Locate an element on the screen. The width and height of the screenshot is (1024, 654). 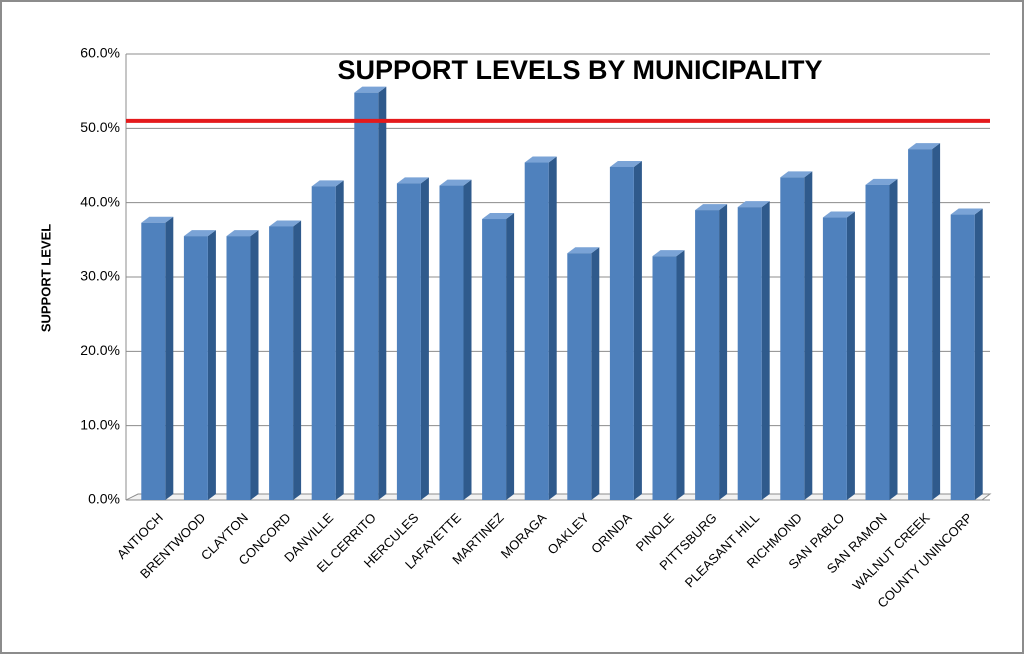
y-tick-label: 40.0% is located at coordinates (100, 201).